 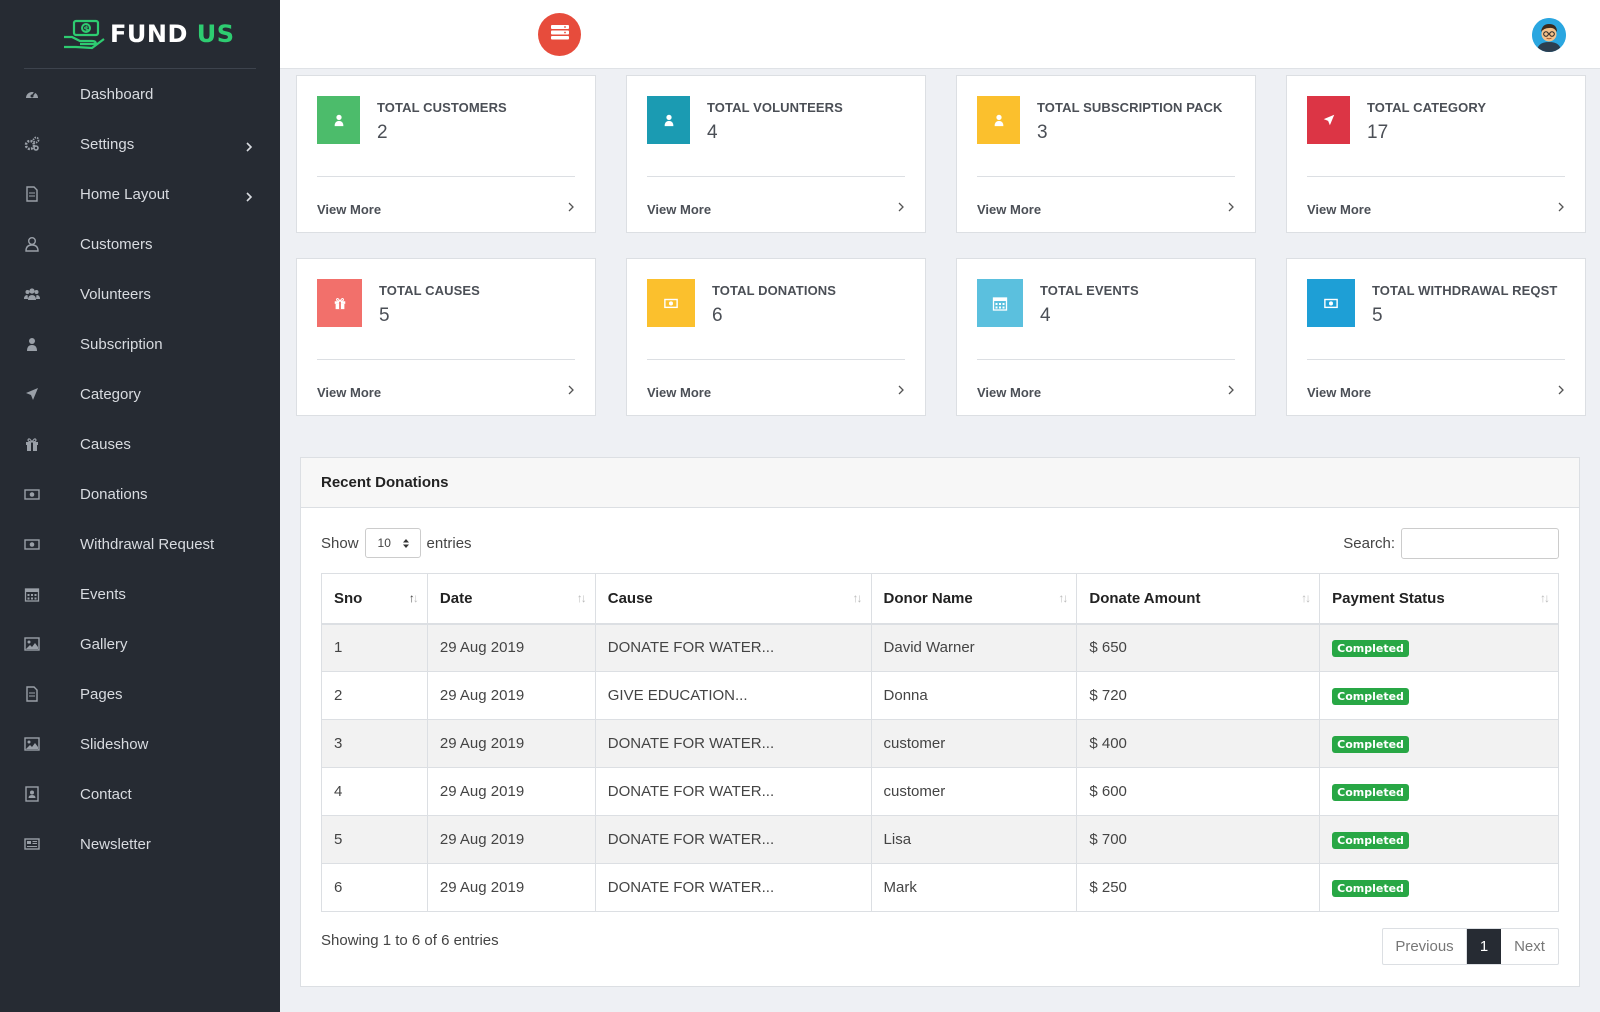 I want to click on column-header-sno: Sno ↑↓, so click(x=374, y=599).